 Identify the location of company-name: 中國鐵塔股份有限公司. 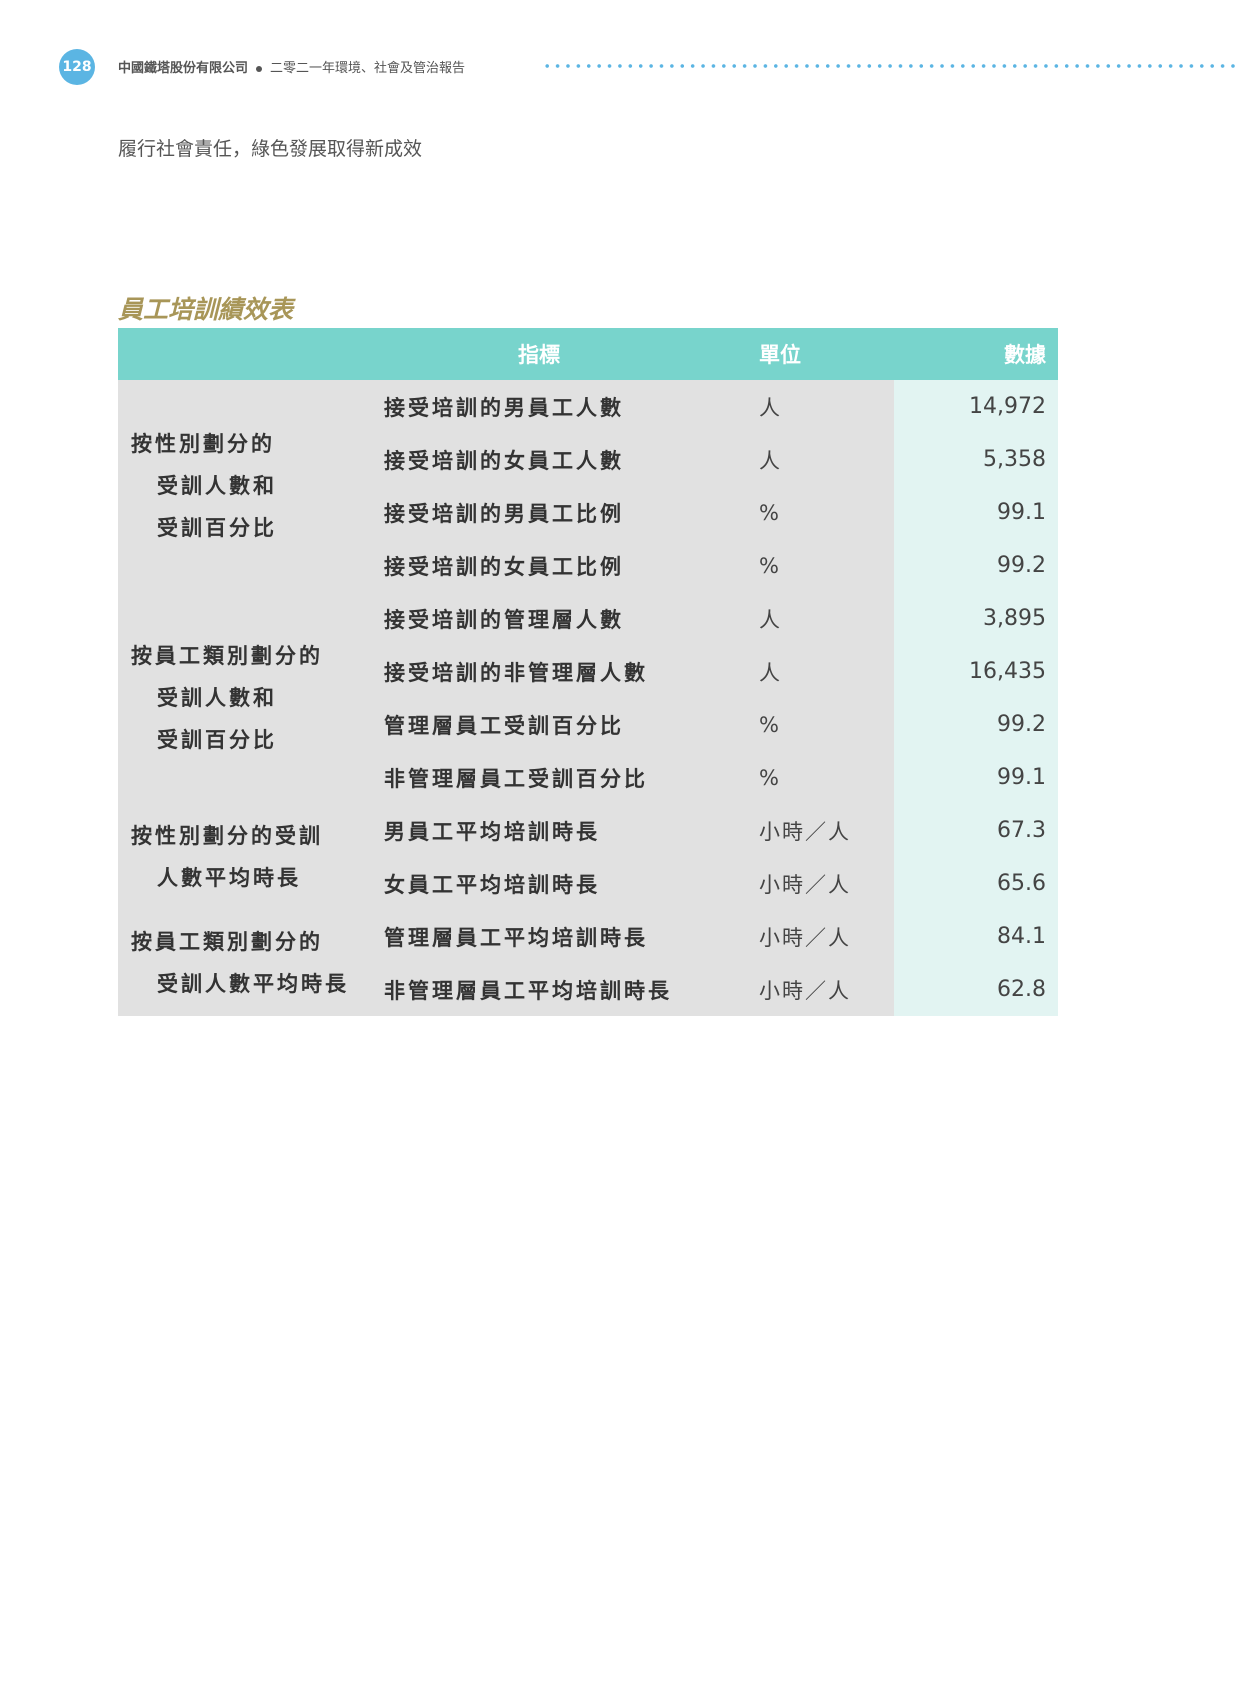
(183, 68).